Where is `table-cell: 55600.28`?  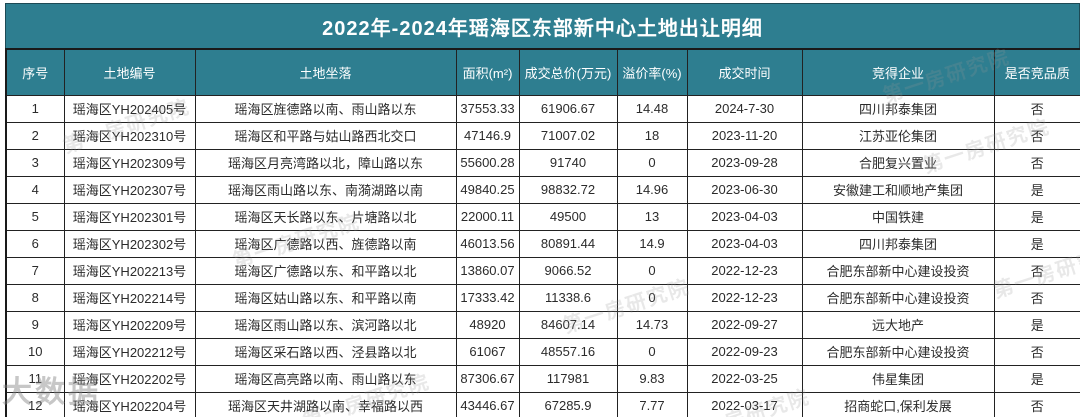 table-cell: 55600.28 is located at coordinates (487, 162).